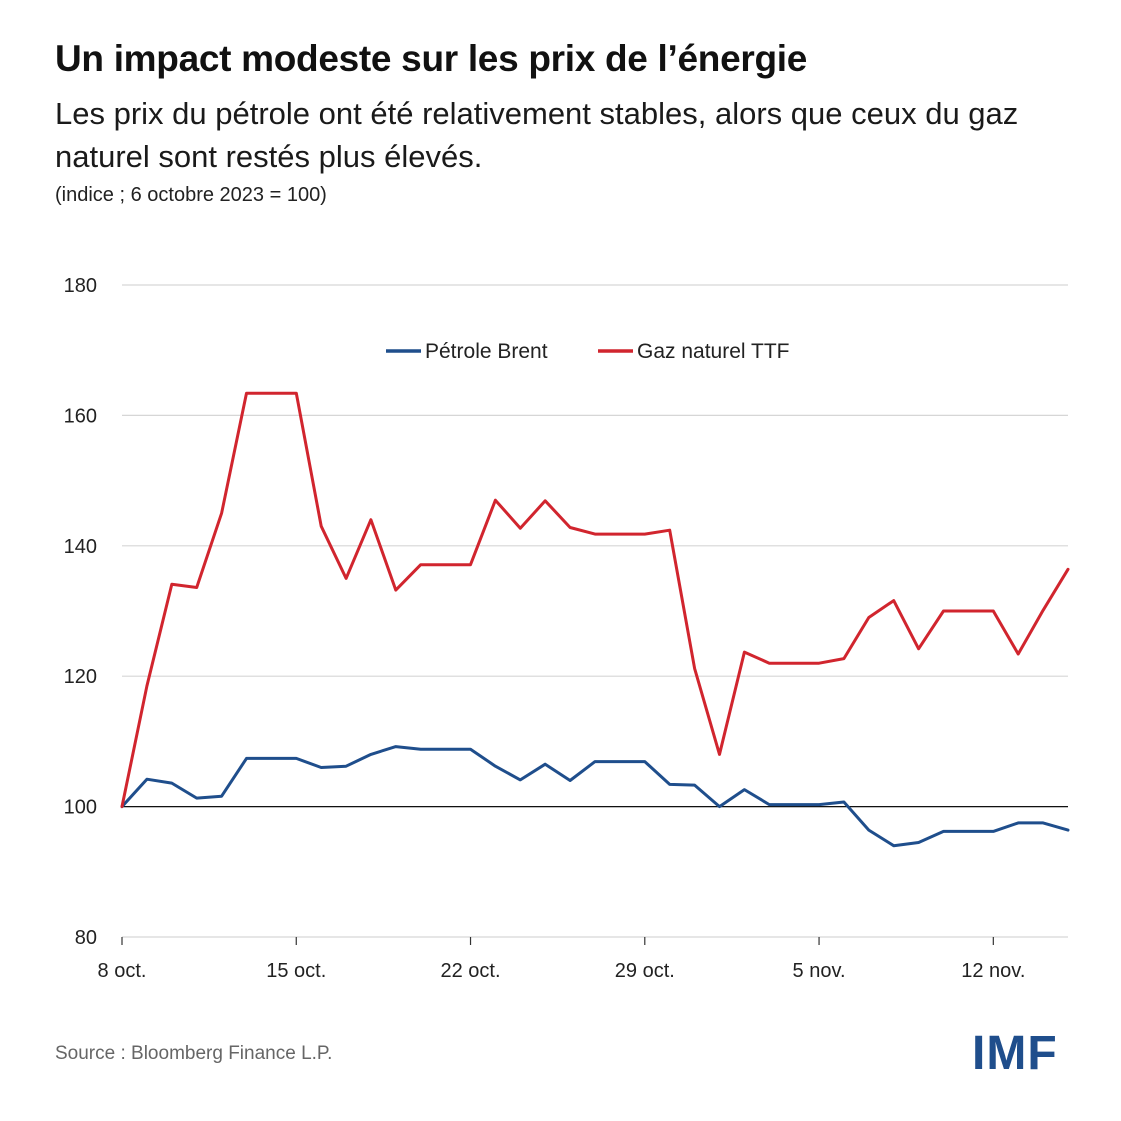 Image resolution: width=1121 pixels, height=1121 pixels. Describe the element at coordinates (80, 286) in the screenshot. I see `y-tick-label-180: 180` at that location.